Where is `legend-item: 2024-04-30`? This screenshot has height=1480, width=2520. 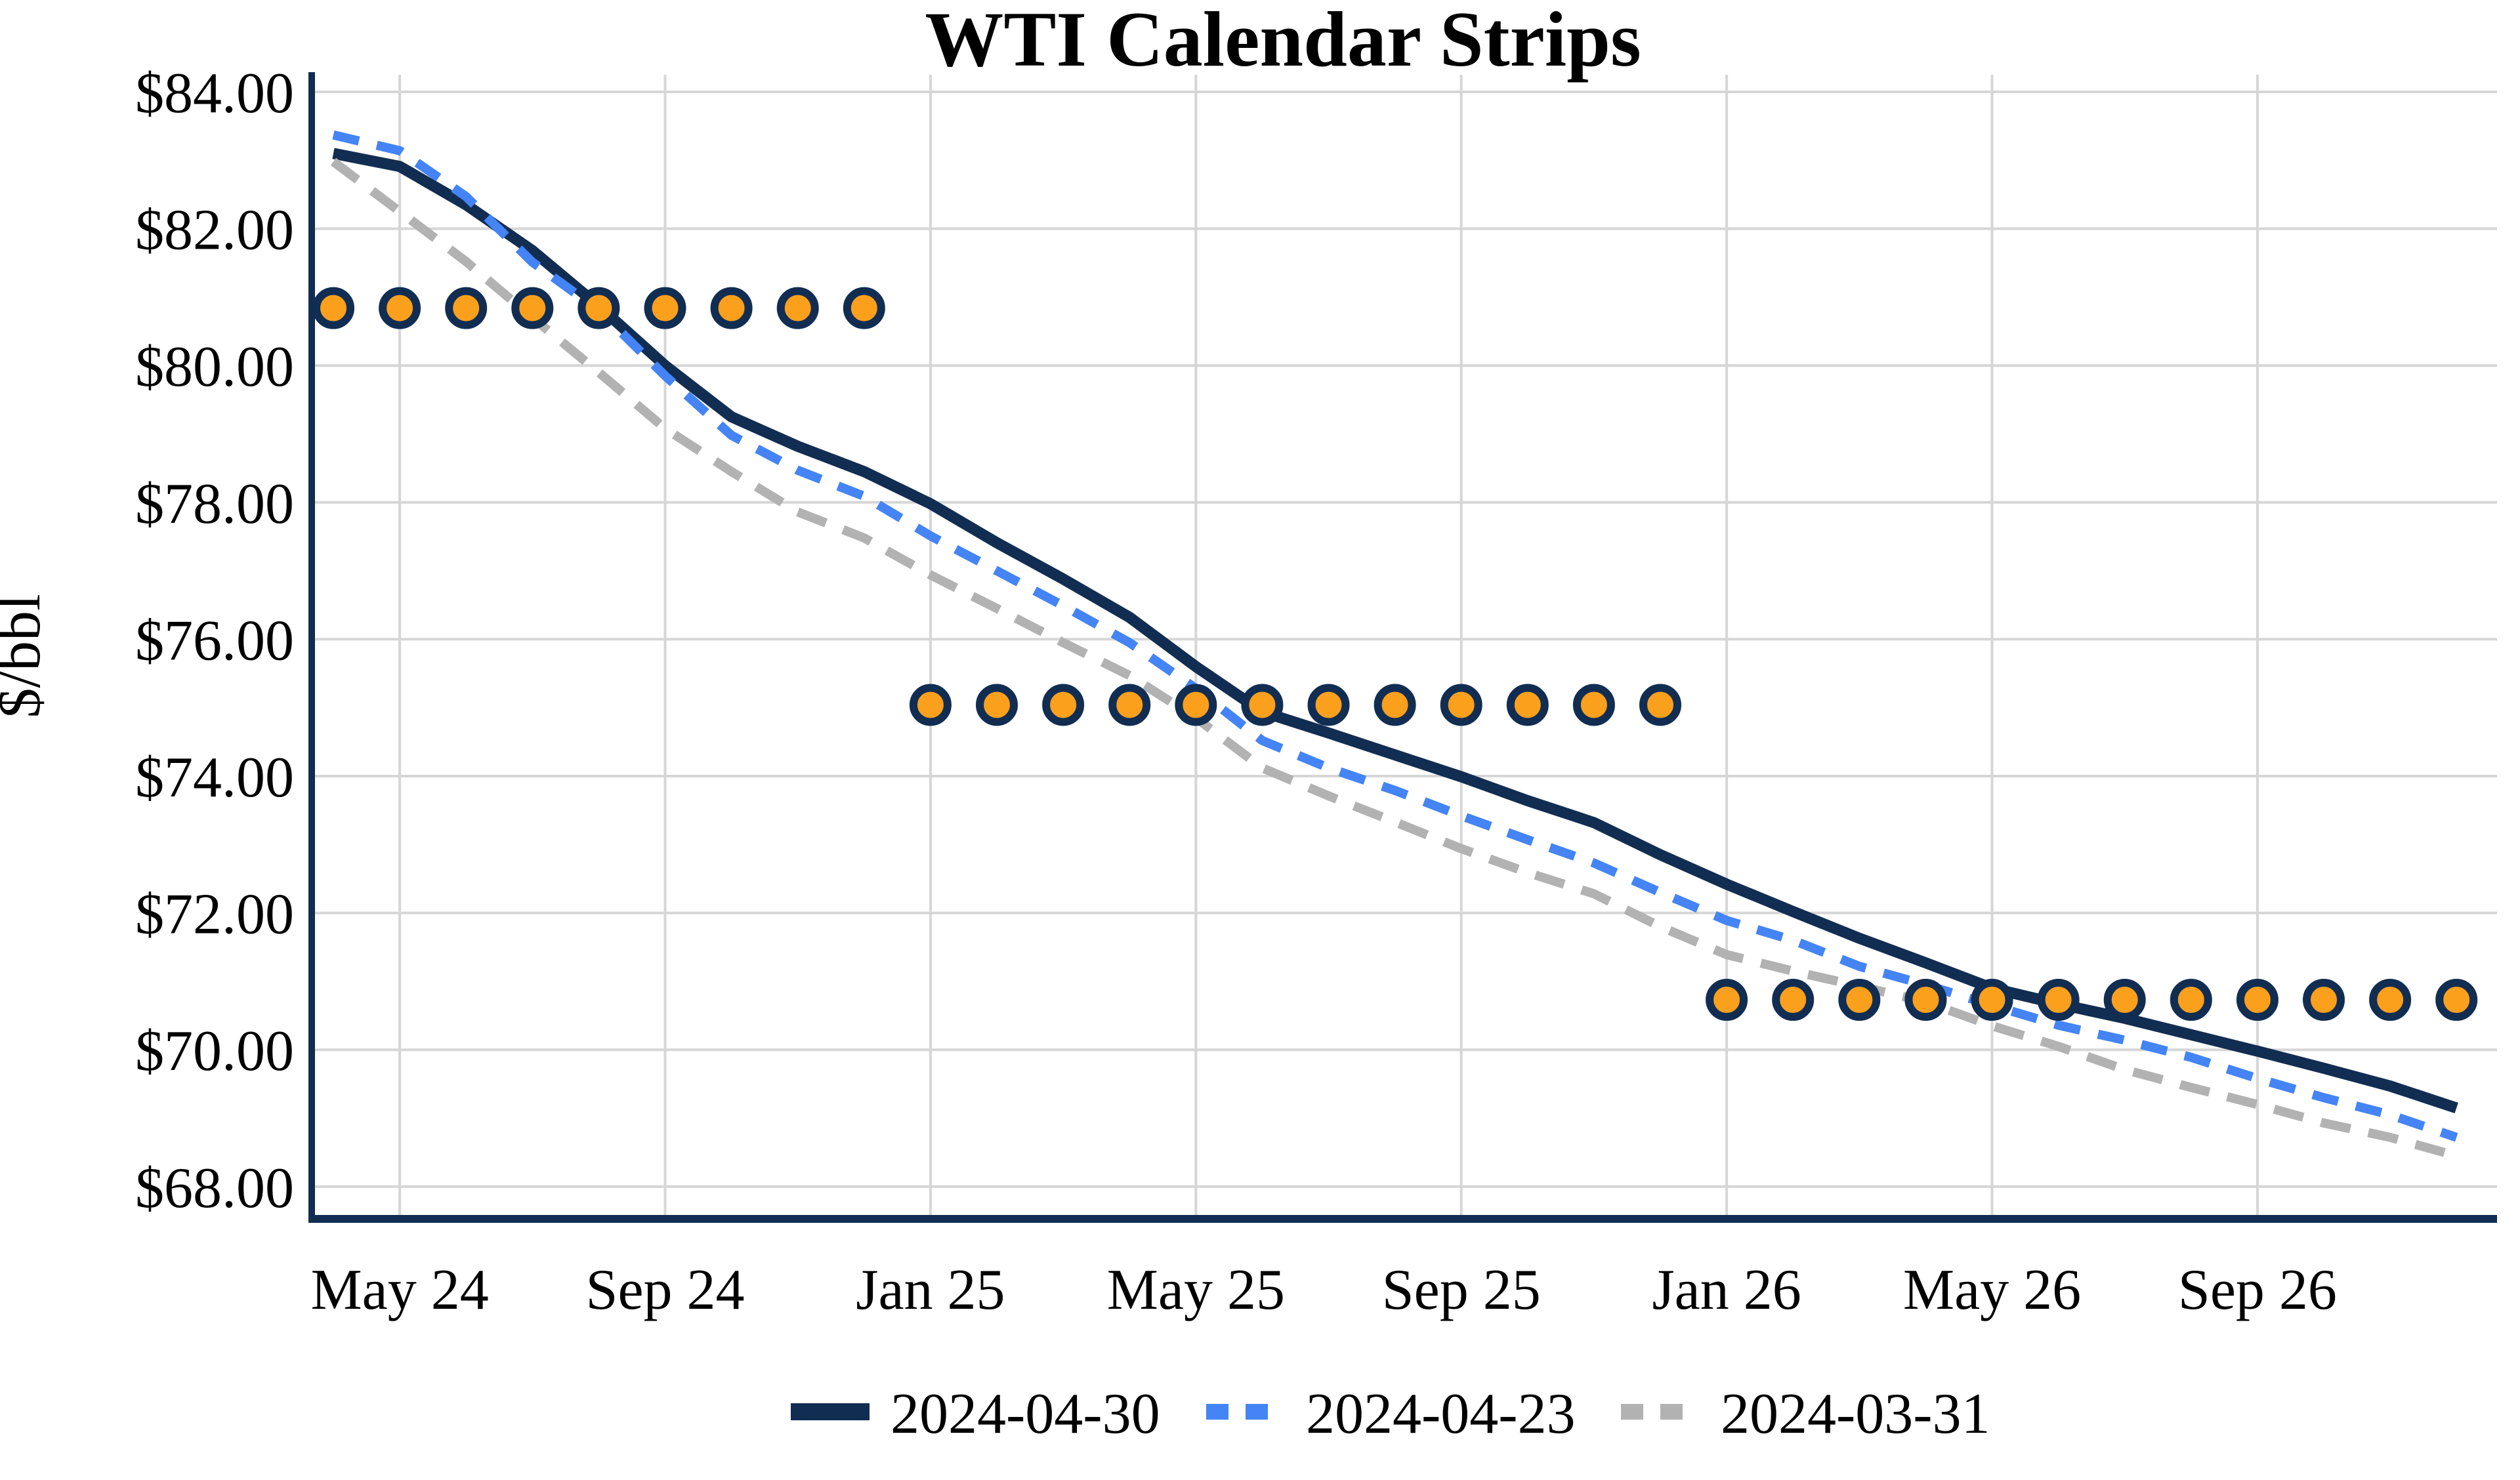
legend-item: 2024-04-30 is located at coordinates (975, 1414).